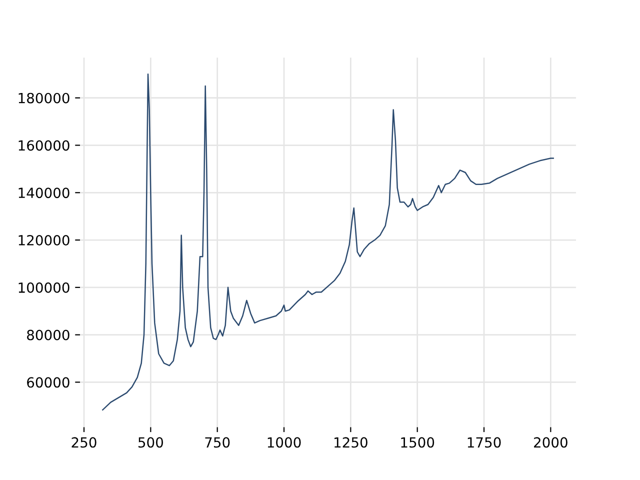 This screenshot has height=480, width=640. What do you see at coordinates (150, 442) in the screenshot?
I see `x-tick-label: 500` at bounding box center [150, 442].